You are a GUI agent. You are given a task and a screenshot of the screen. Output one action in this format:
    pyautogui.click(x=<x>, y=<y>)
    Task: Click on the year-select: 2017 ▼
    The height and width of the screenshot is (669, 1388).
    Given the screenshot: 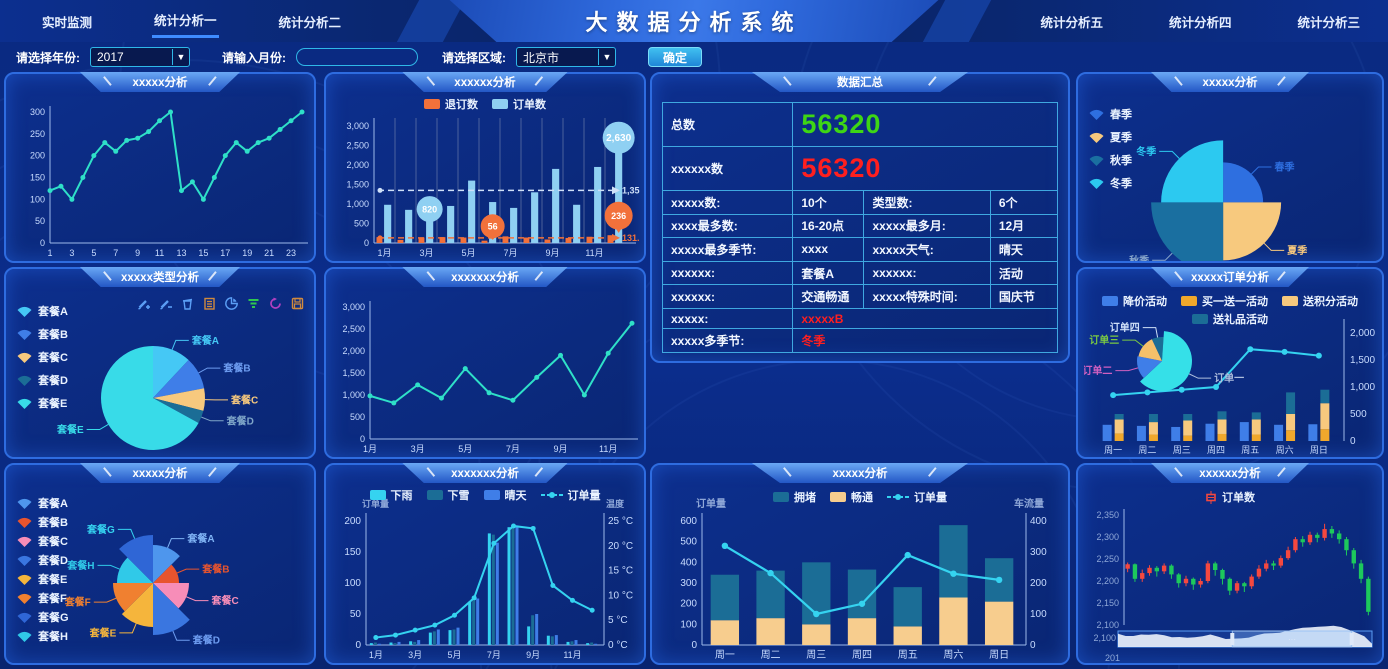 What is the action you would take?
    pyautogui.click(x=140, y=57)
    